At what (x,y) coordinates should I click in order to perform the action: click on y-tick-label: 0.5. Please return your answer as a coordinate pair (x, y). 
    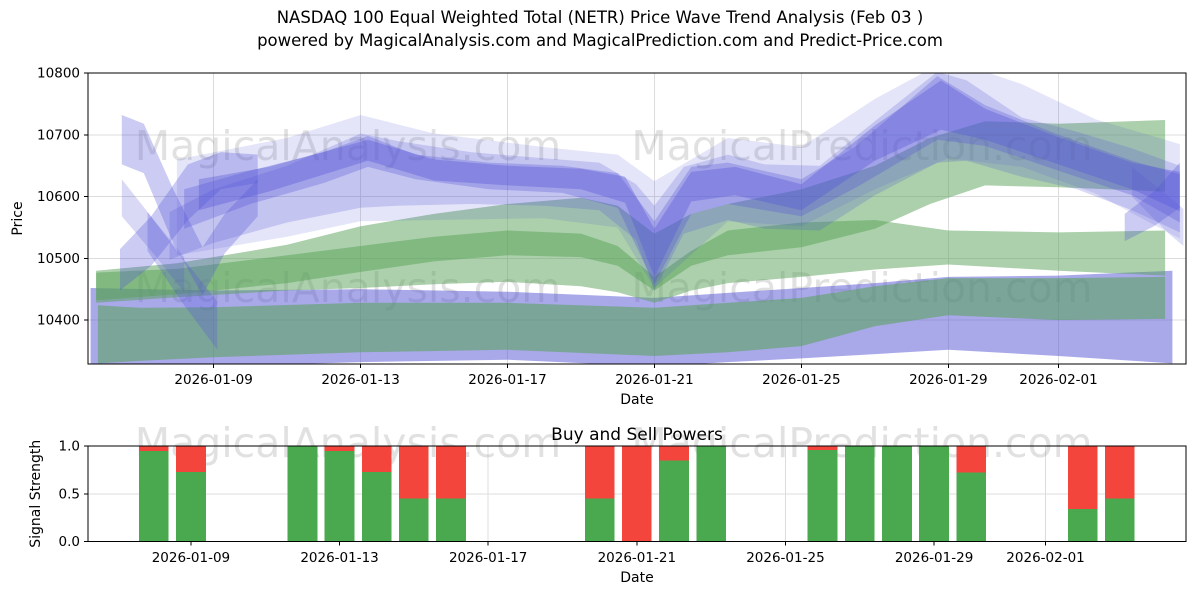
    Looking at the image, I should click on (69, 494).